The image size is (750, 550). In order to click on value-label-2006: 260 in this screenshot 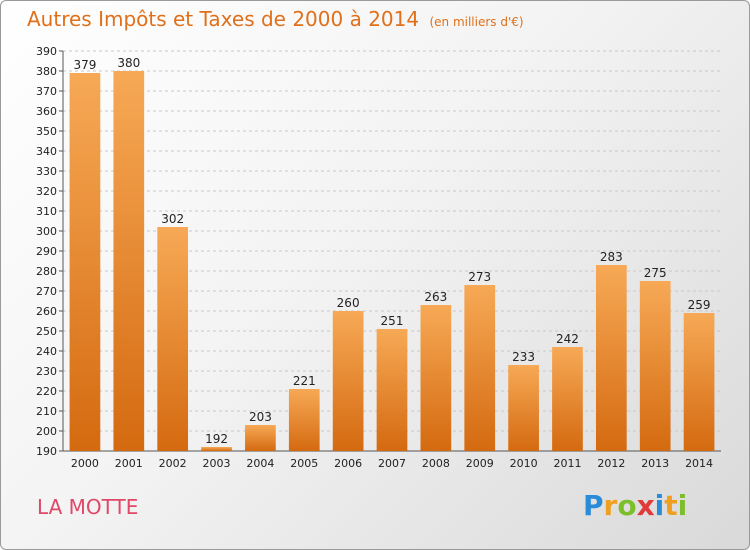, I will do `click(348, 303)`.